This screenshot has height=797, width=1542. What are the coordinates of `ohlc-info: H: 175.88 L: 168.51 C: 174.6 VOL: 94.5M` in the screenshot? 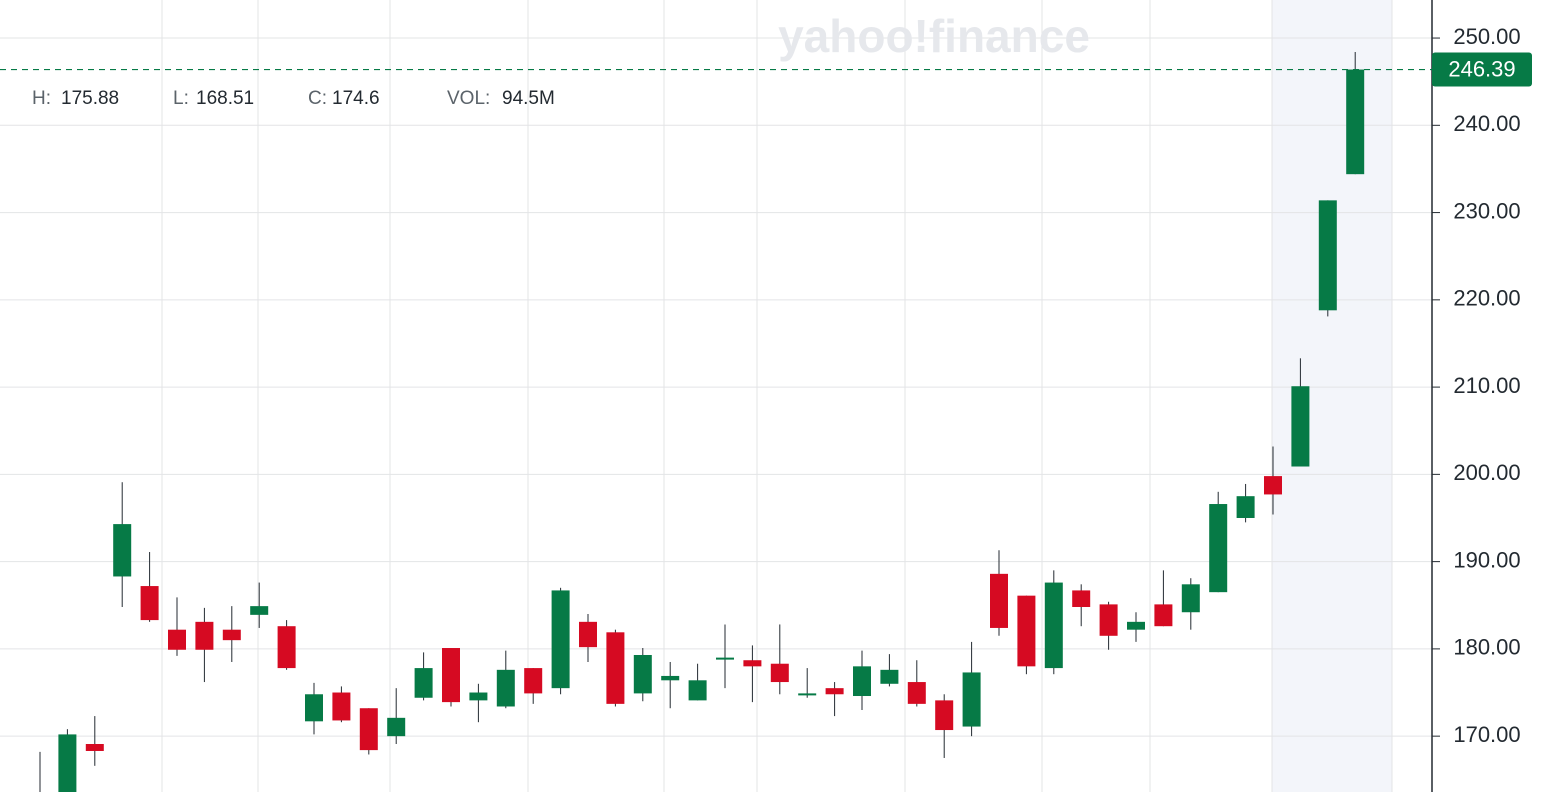 It's located at (293, 98).